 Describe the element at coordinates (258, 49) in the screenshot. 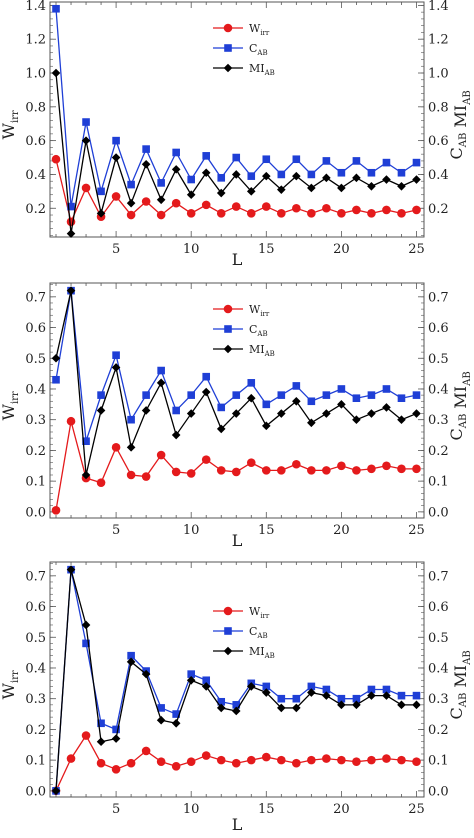

I see `legend-label: CAB` at that location.